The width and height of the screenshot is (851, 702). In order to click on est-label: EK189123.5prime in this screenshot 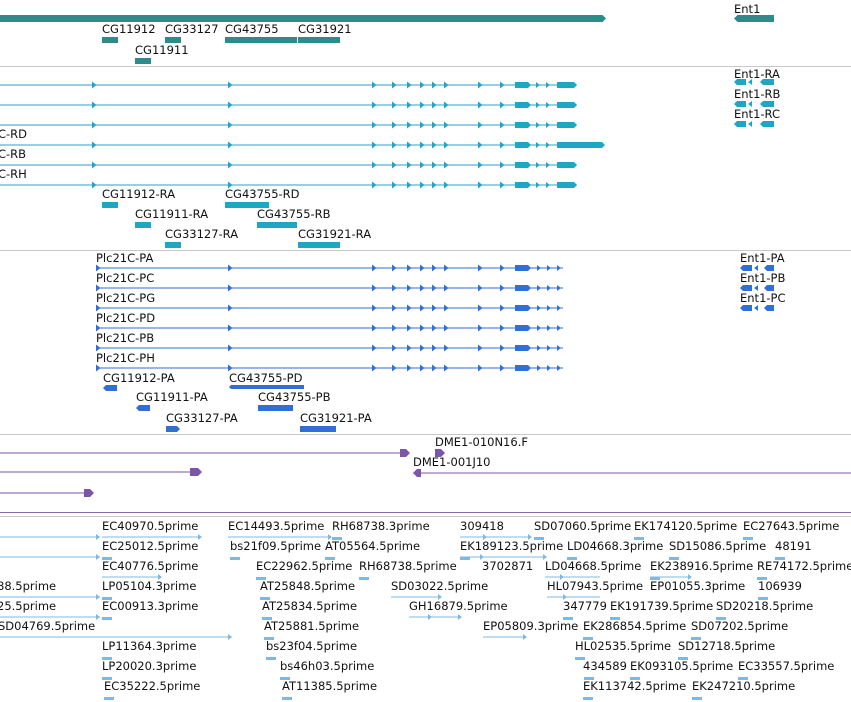, I will do `click(512, 546)`.